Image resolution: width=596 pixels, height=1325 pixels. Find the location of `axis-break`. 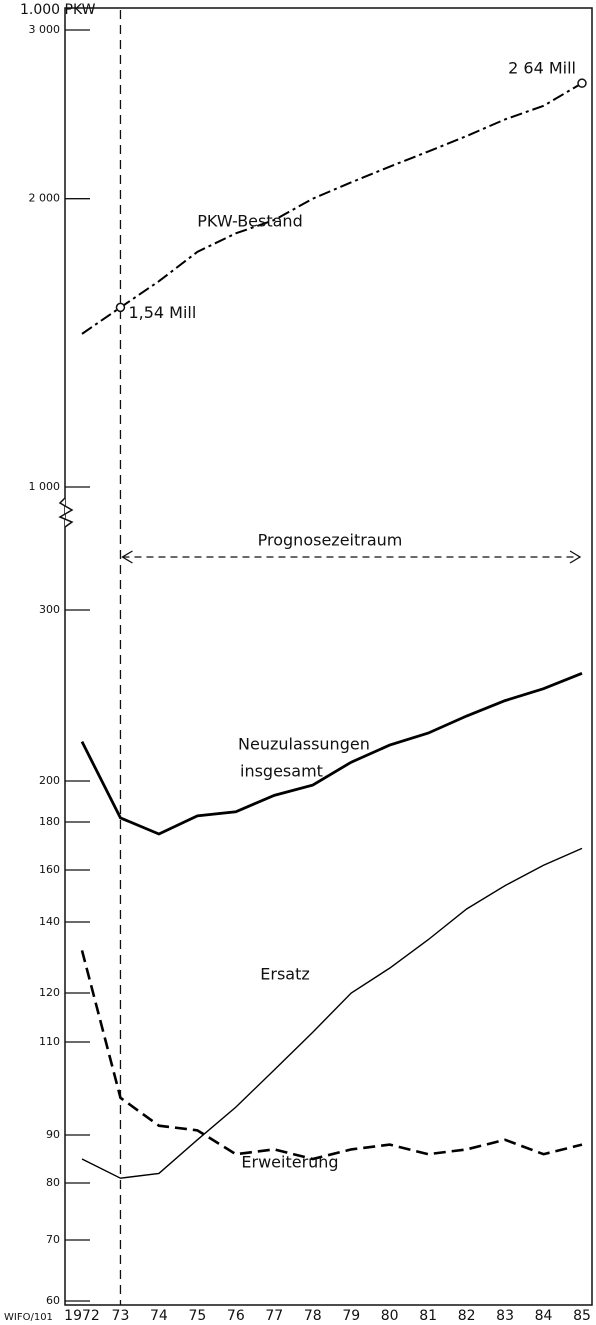

axis-break is located at coordinates (66, 512).